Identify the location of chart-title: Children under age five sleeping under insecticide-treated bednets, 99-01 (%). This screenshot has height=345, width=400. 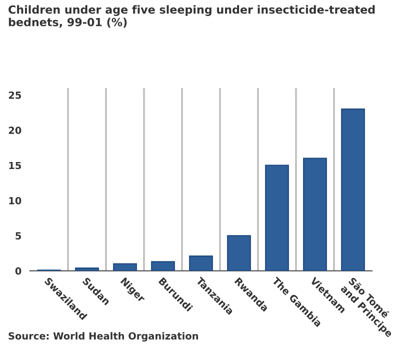
(191, 16).